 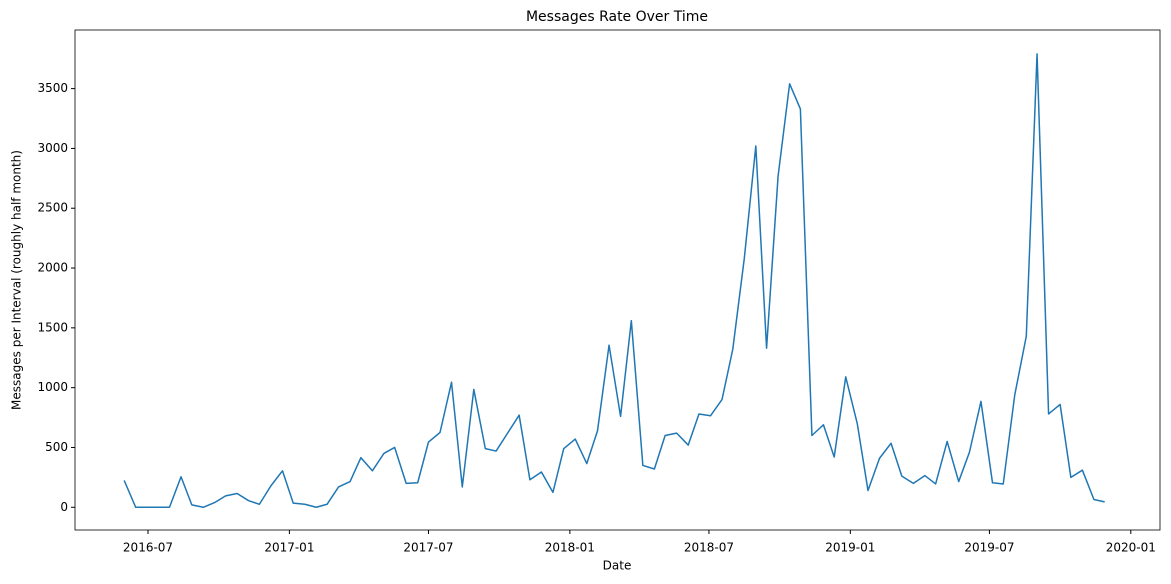 What do you see at coordinates (850, 548) in the screenshot?
I see `x-tick-label: 2019-01` at bounding box center [850, 548].